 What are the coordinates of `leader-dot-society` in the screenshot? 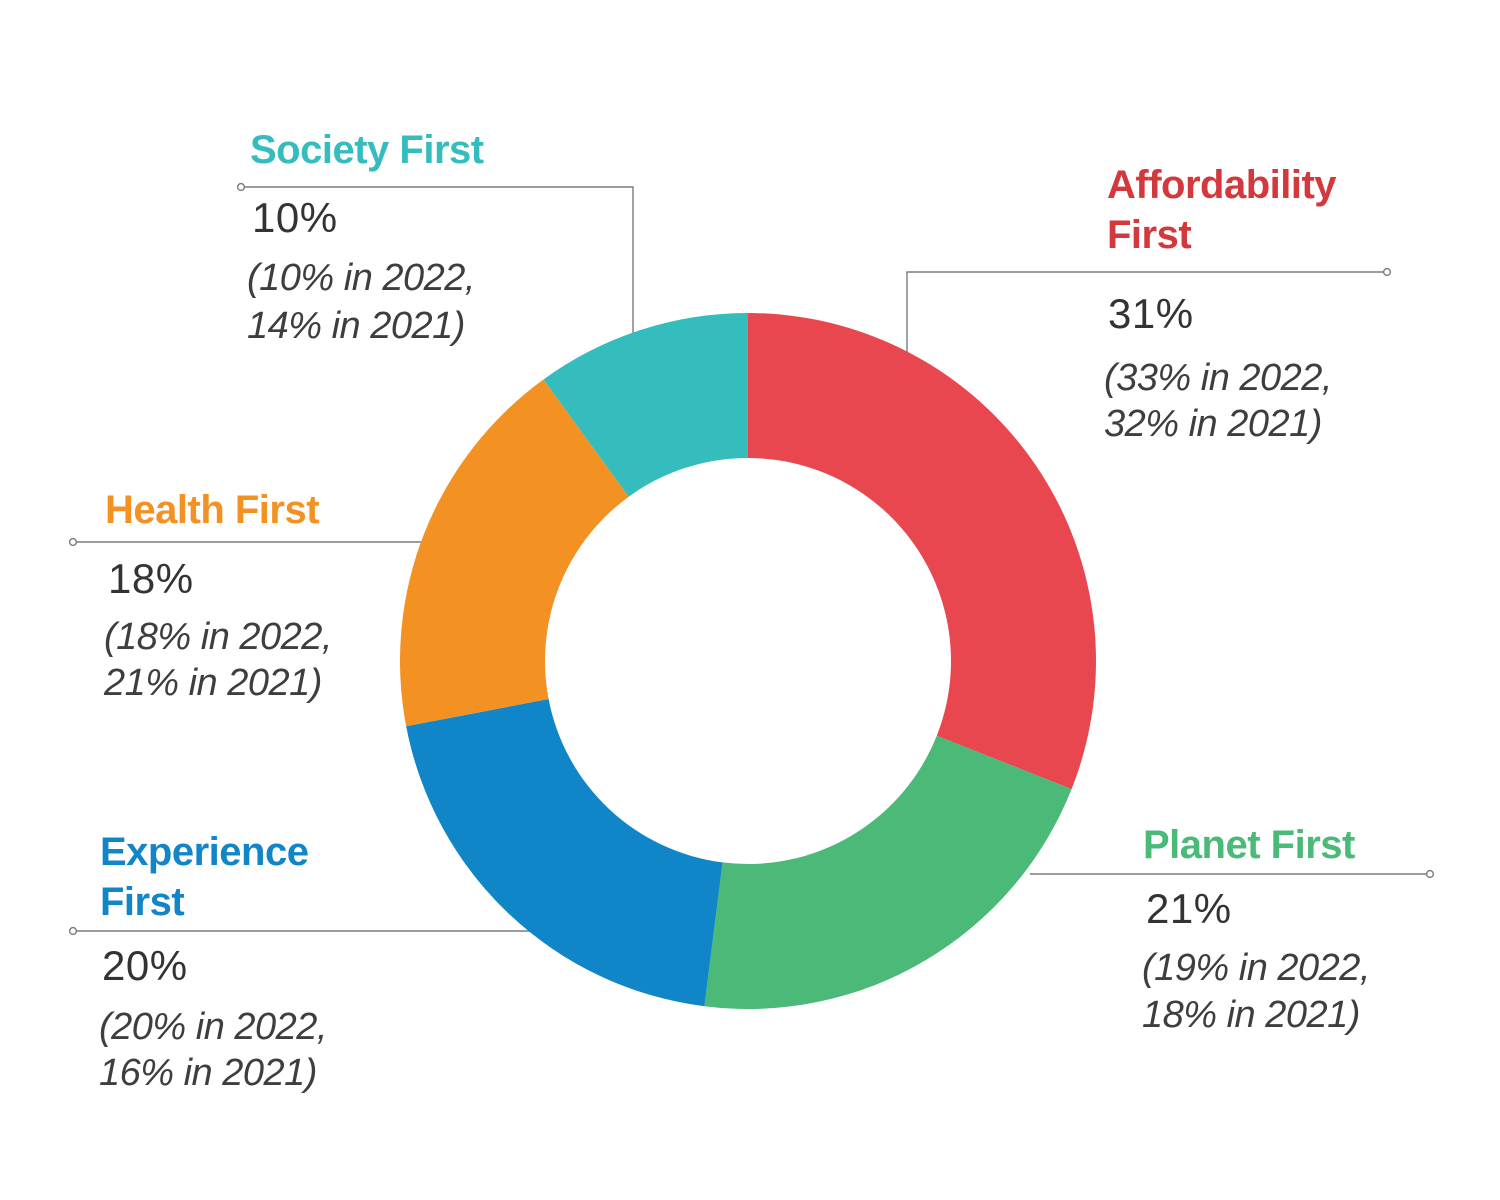 It's located at (241, 187).